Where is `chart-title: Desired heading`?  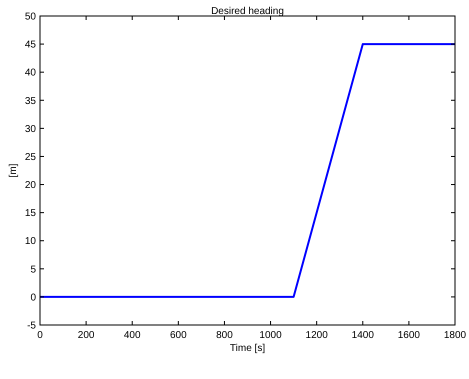
chart-title: Desired heading is located at coordinates (247, 11).